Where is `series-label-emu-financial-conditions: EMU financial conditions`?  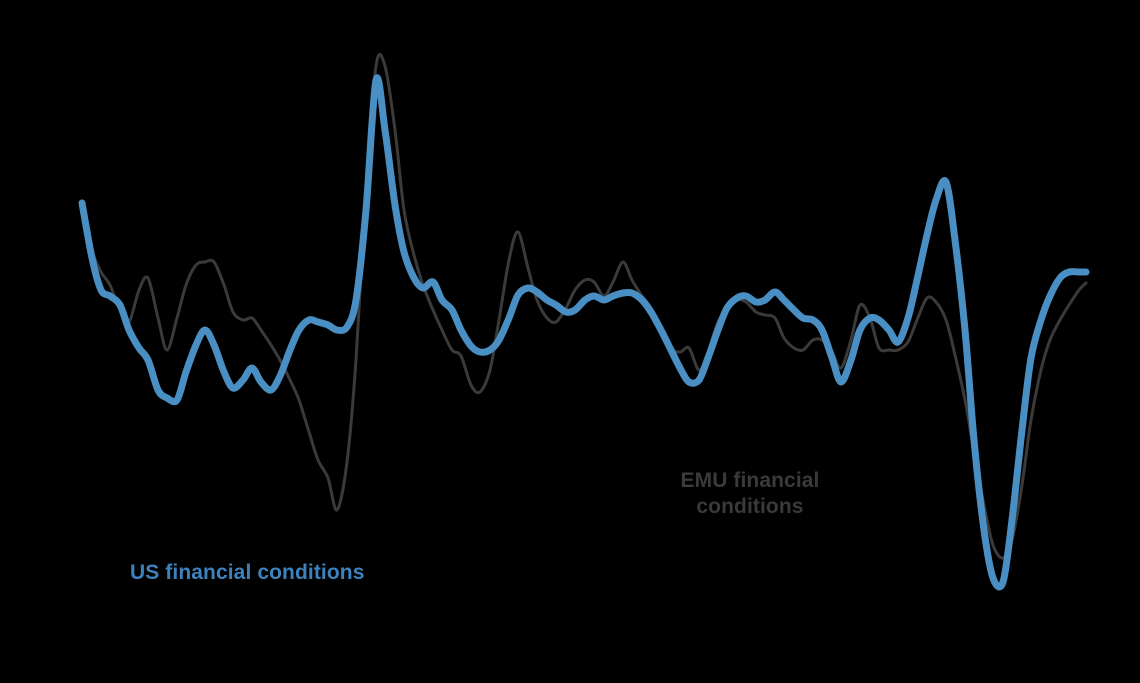 series-label-emu-financial-conditions: EMU financial conditions is located at coordinates (750, 493).